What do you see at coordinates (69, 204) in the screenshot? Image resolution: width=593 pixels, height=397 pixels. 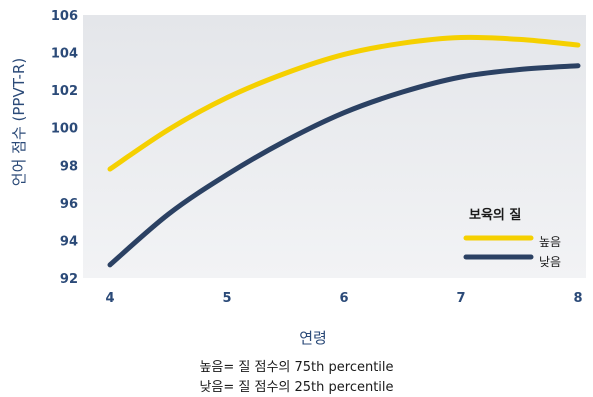 I see `y-tick-label: 96` at bounding box center [69, 204].